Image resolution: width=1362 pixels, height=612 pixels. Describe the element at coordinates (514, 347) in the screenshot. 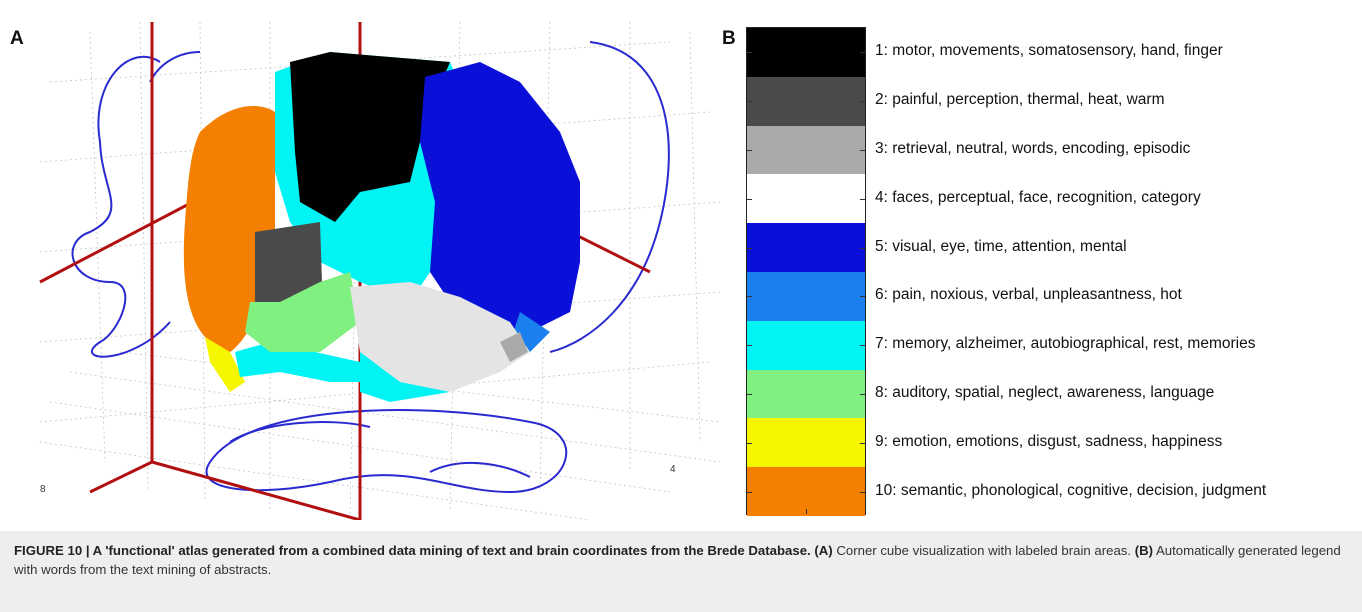

I see `region-3-gray` at that location.